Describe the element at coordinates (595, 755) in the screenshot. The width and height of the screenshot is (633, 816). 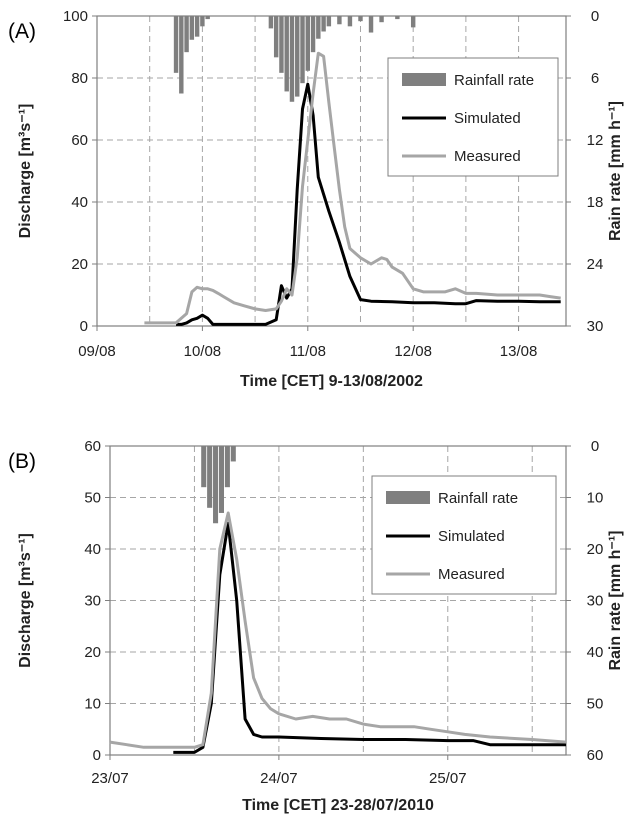
I see `y-tick-label-right: 60` at that location.